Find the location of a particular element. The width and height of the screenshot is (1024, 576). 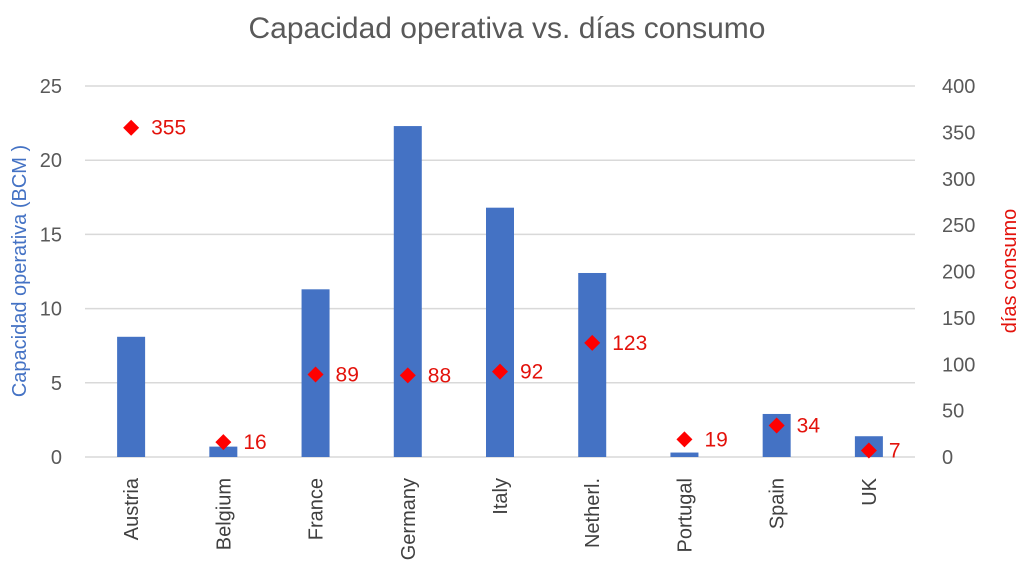

left-tick-label: 15 is located at coordinates (51, 235).